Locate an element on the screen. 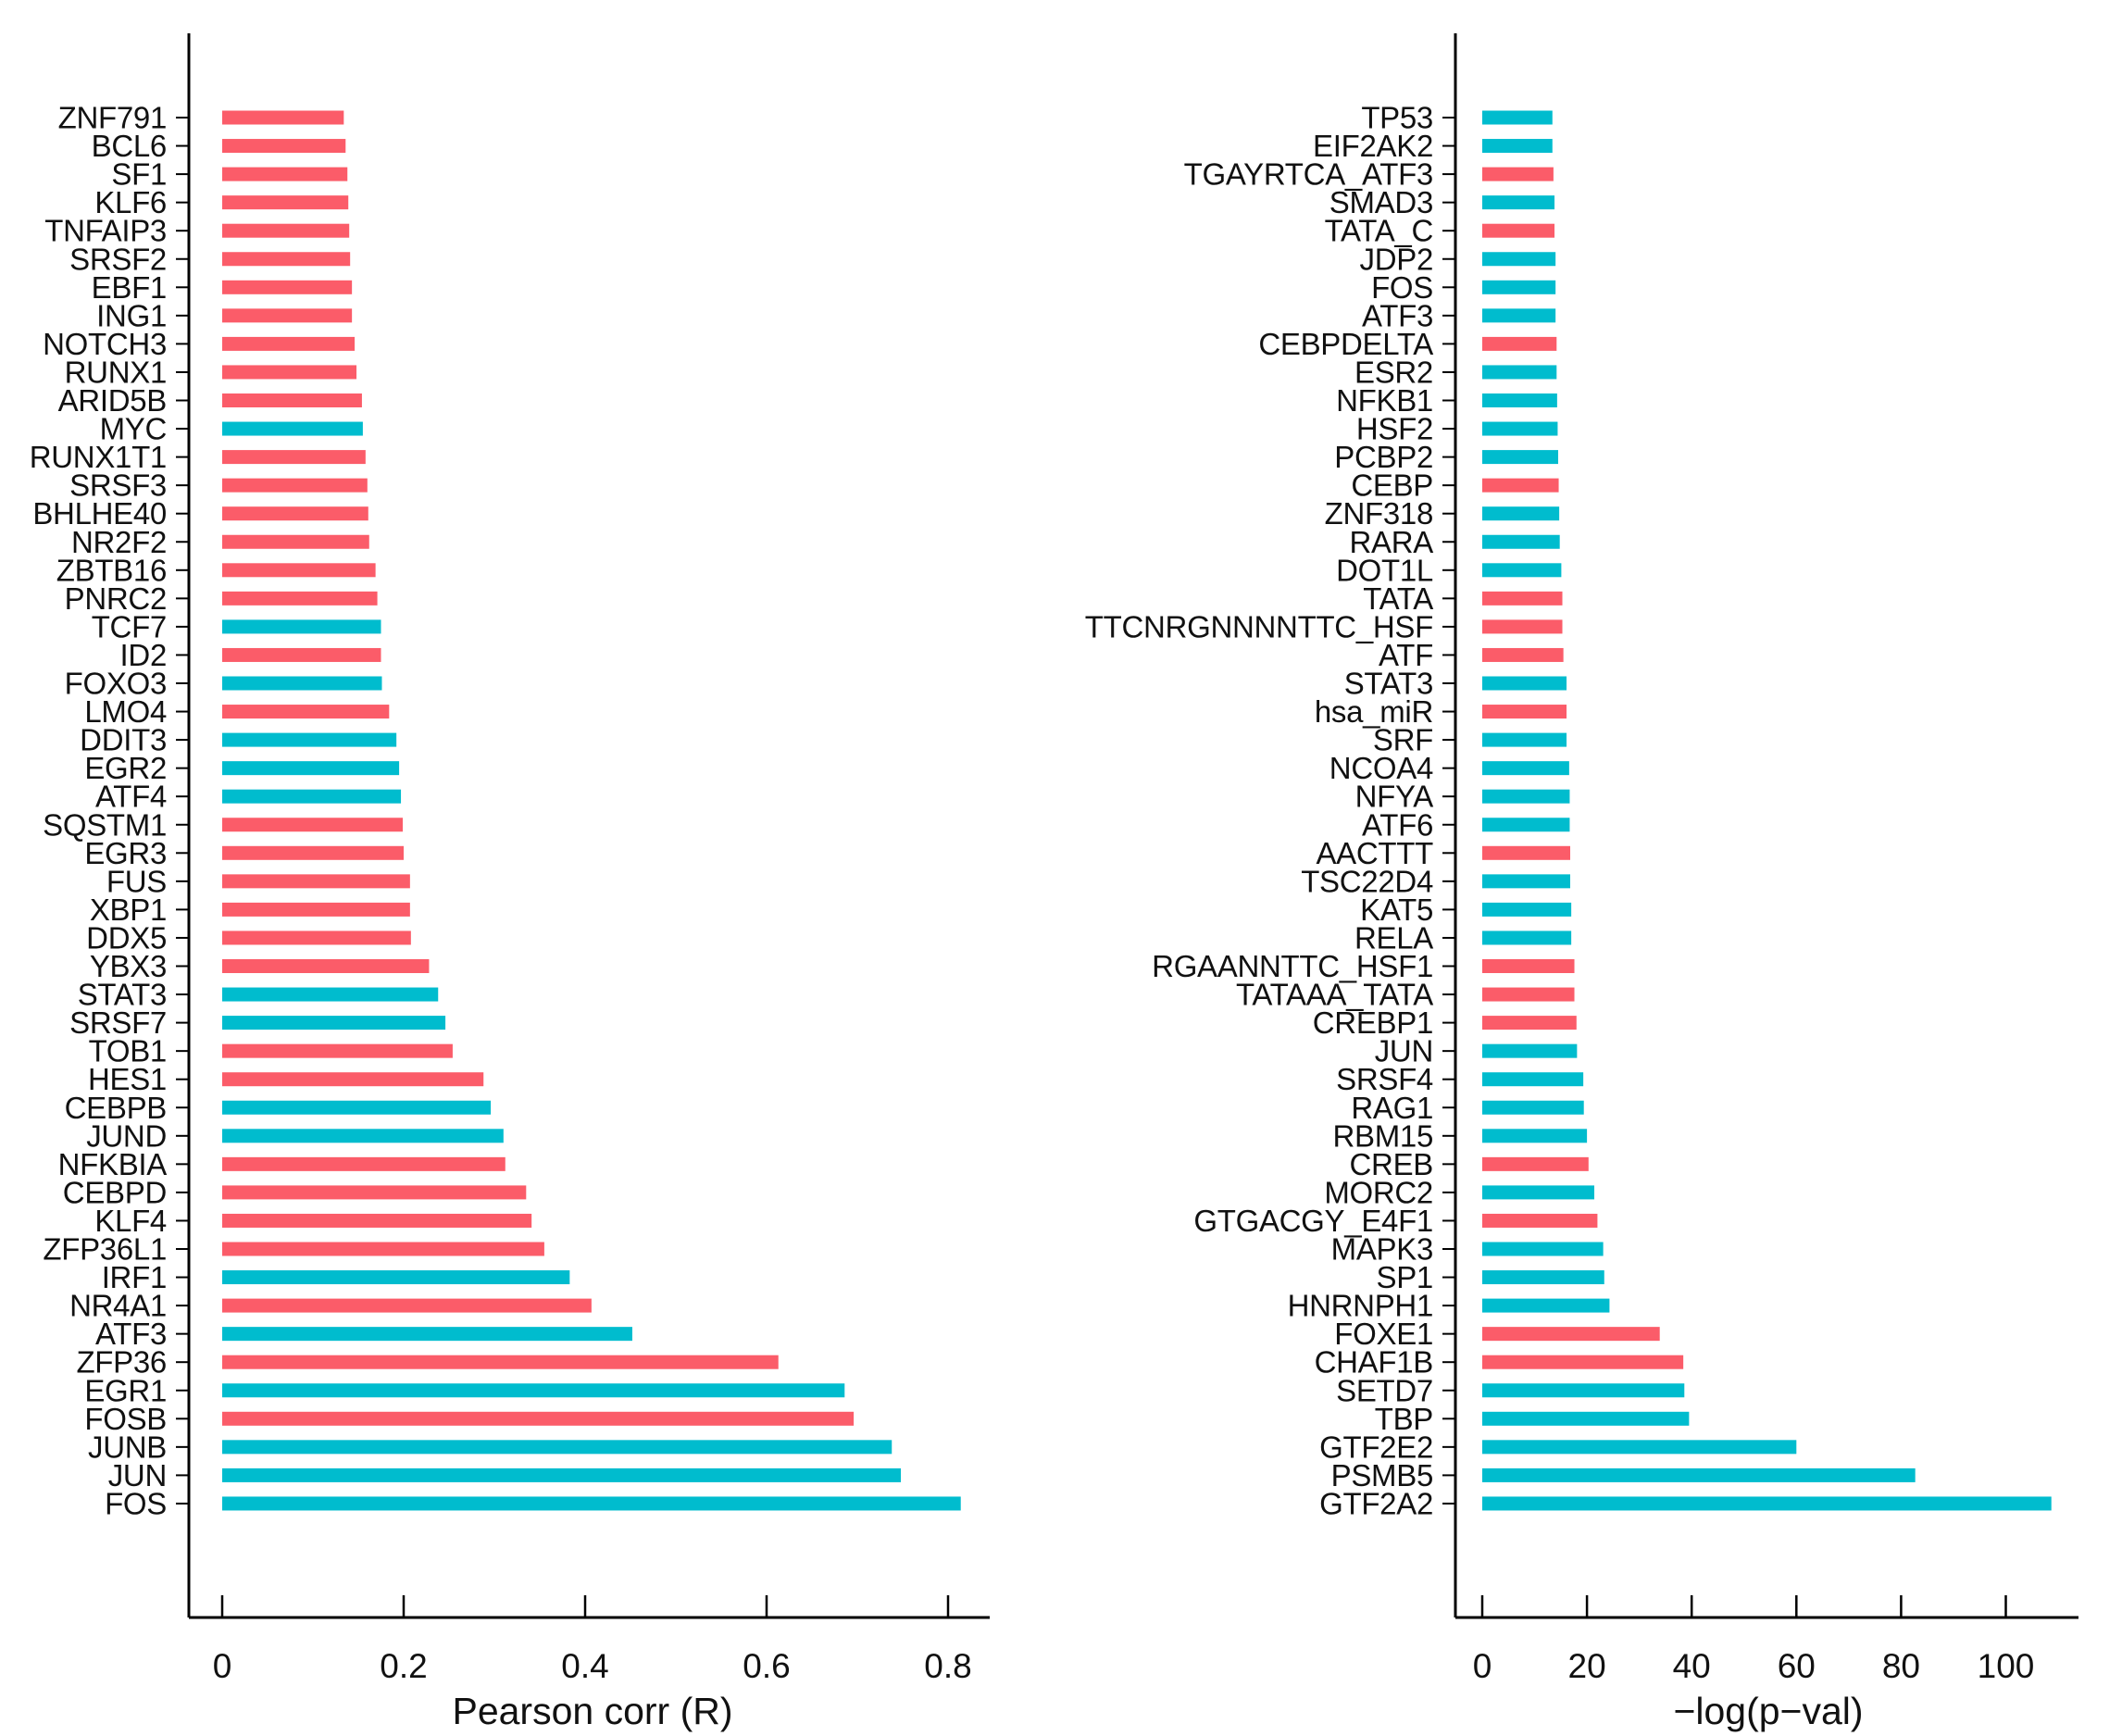  bar-label: TATAAA_TATA is located at coordinates (1334, 995).